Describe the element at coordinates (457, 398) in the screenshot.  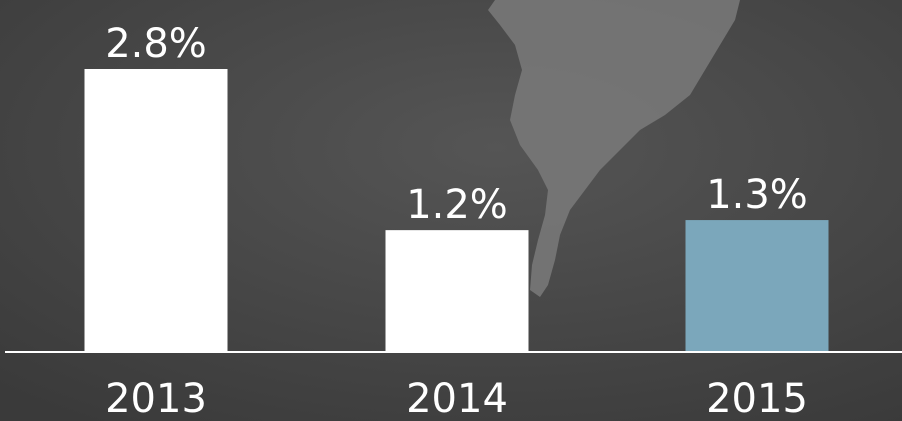
I see `x-tick-label: 2014` at that location.